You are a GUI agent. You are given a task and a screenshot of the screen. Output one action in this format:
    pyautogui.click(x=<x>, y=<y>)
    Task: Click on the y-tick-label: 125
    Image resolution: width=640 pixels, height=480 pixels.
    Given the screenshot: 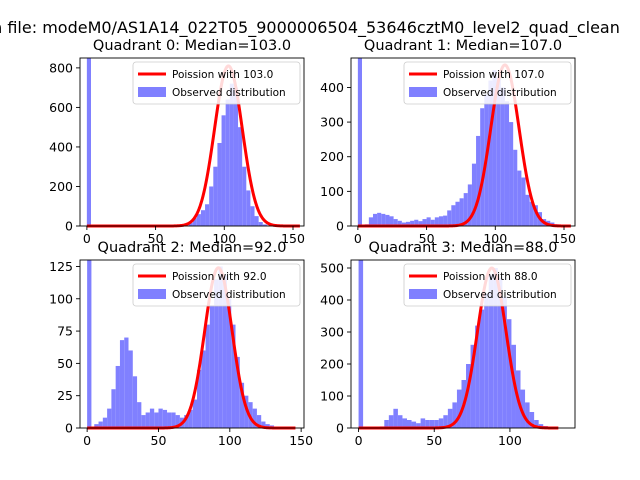 What is the action you would take?
    pyautogui.click(x=61, y=266)
    